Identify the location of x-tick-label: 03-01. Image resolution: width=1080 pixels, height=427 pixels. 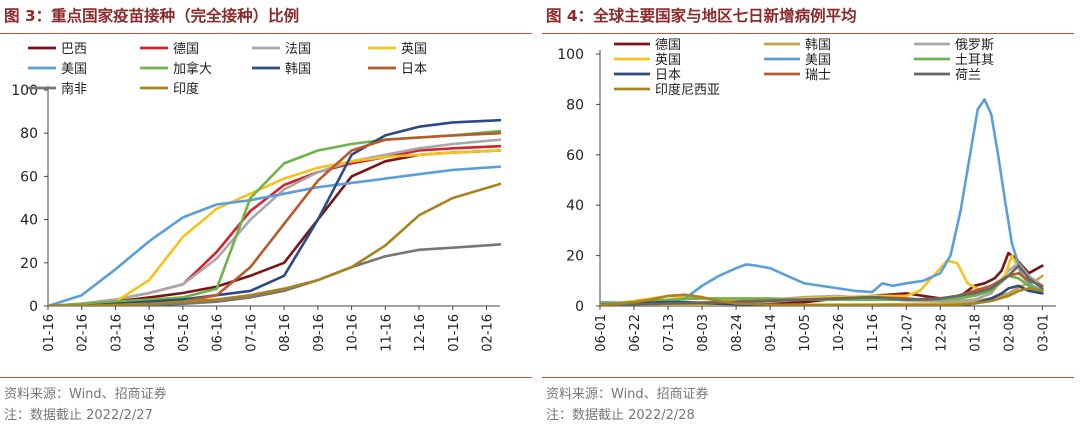
(1043, 333).